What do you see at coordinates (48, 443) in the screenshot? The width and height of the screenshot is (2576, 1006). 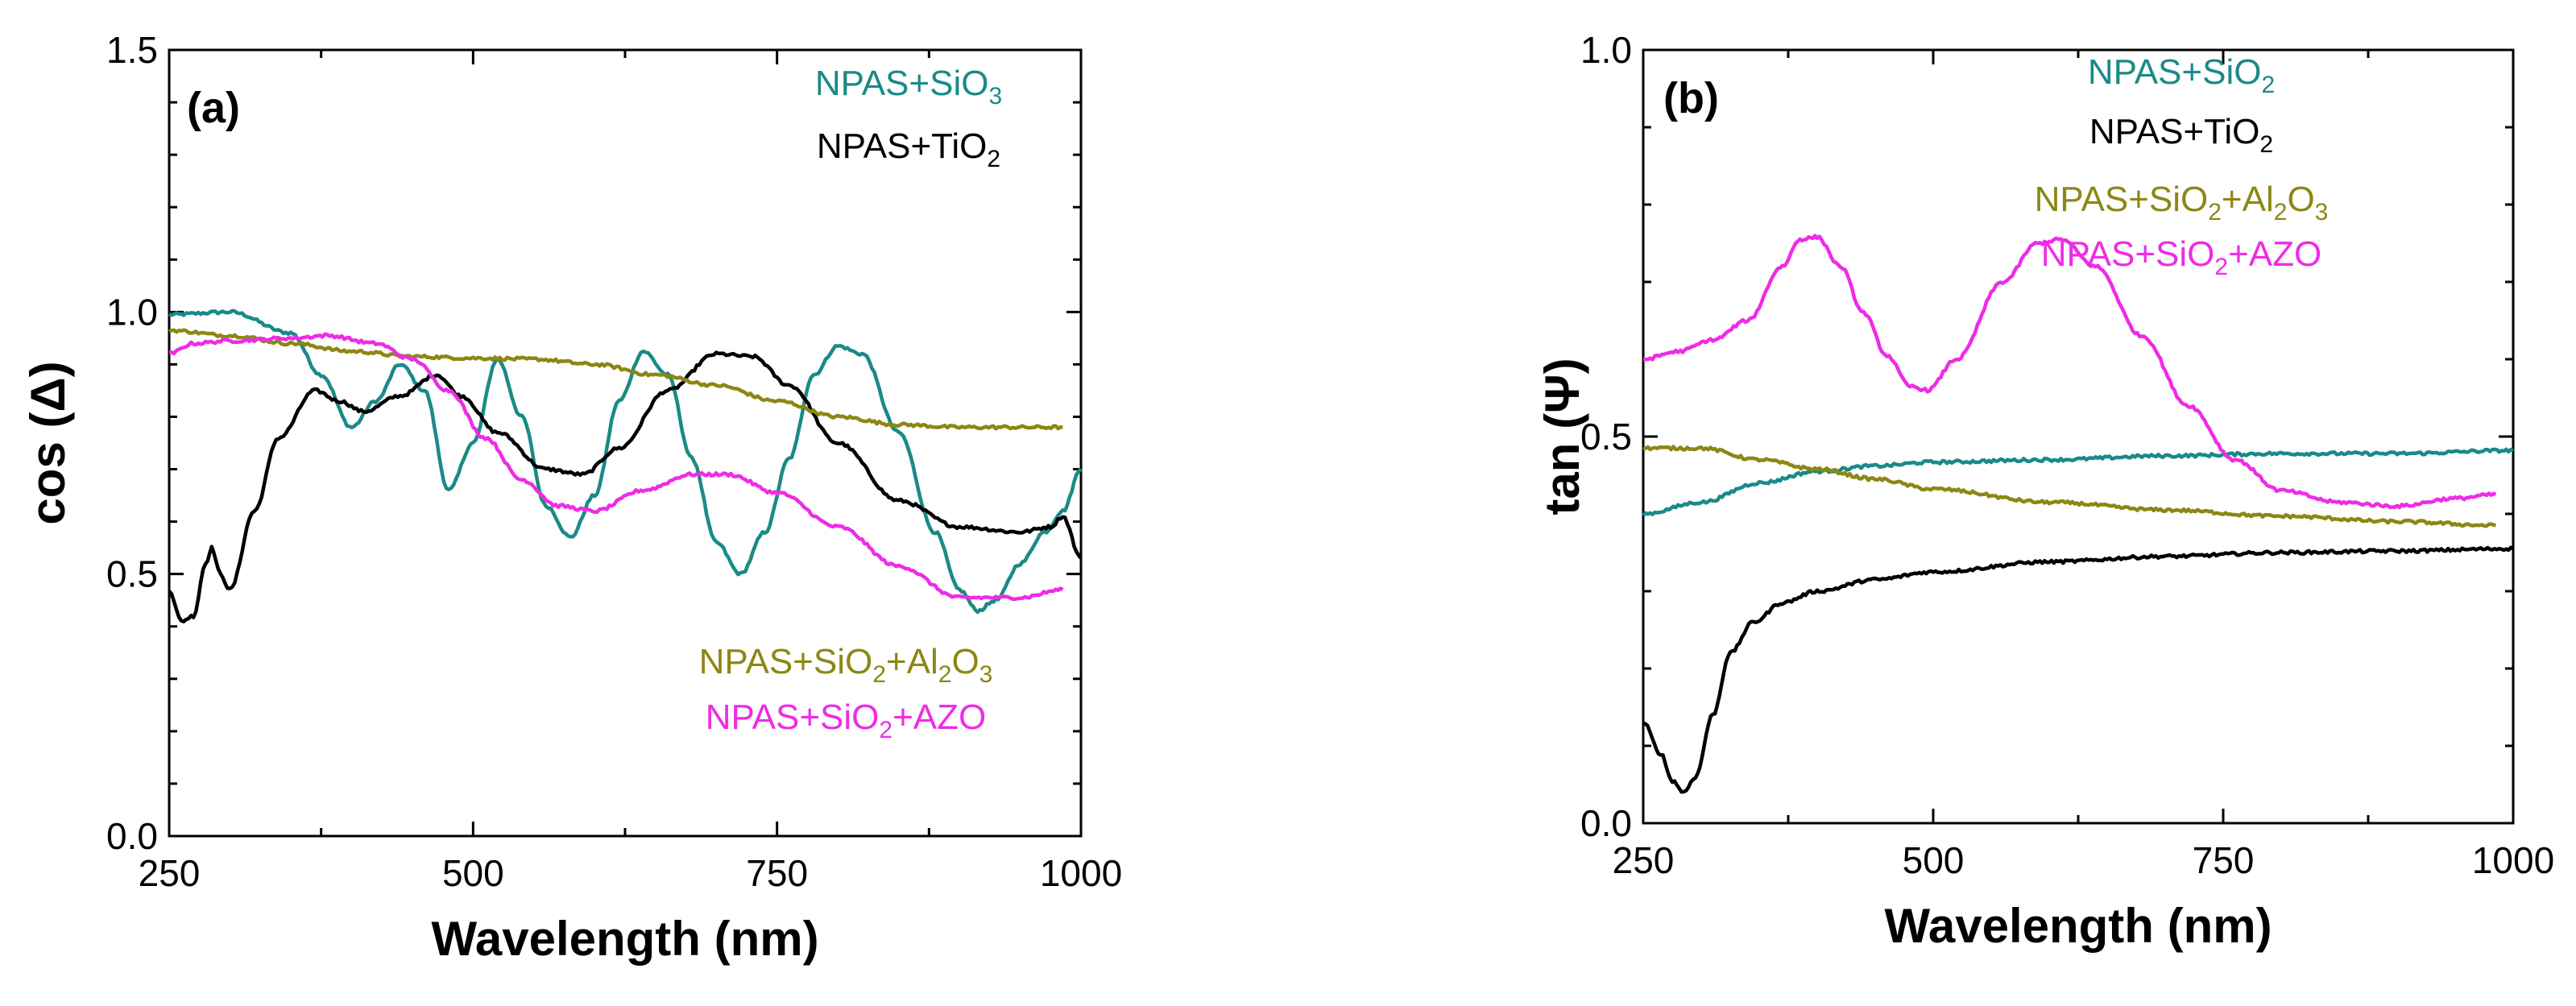 I see `y-axis-title: cos (Δ)` at bounding box center [48, 443].